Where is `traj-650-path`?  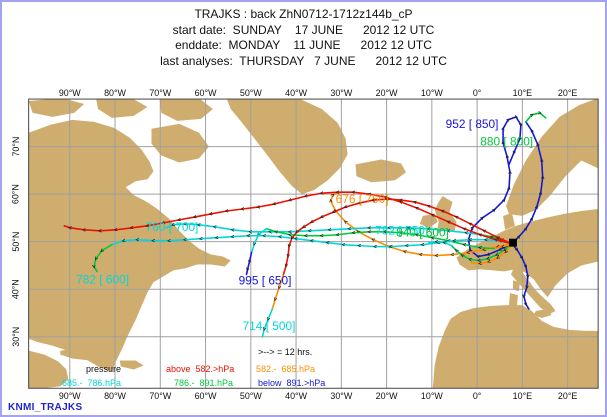 traj-650-path is located at coordinates (249, 263).